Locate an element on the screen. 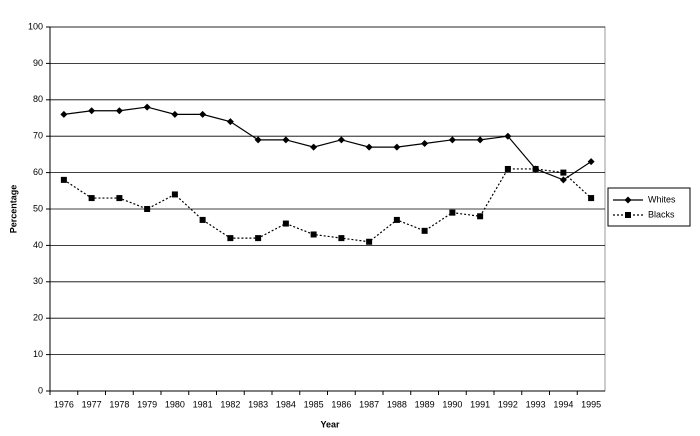 The image size is (700, 436). legend-box is located at coordinates (649, 207).